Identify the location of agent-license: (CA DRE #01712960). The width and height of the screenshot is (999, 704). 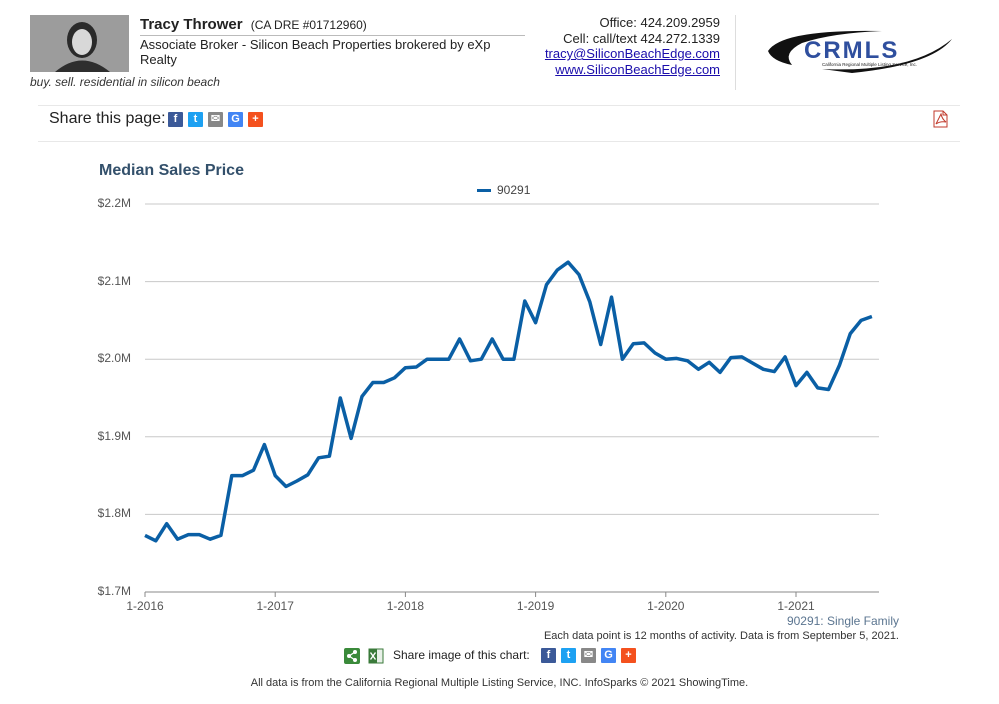
(308, 25).